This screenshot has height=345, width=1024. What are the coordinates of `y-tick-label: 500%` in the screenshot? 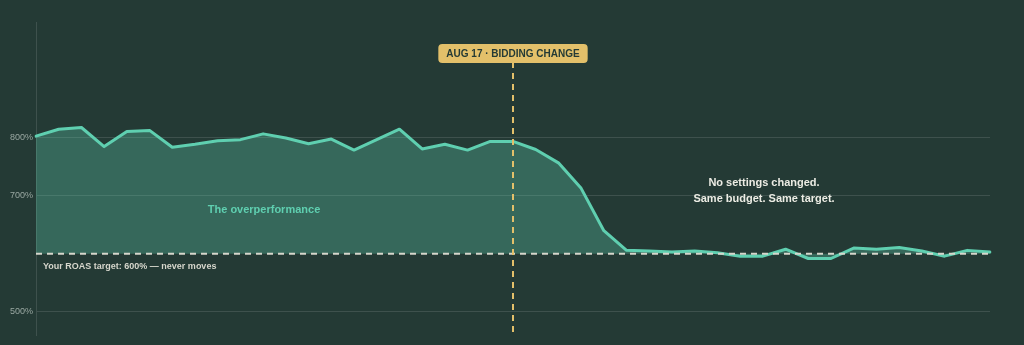 It's located at (21, 311).